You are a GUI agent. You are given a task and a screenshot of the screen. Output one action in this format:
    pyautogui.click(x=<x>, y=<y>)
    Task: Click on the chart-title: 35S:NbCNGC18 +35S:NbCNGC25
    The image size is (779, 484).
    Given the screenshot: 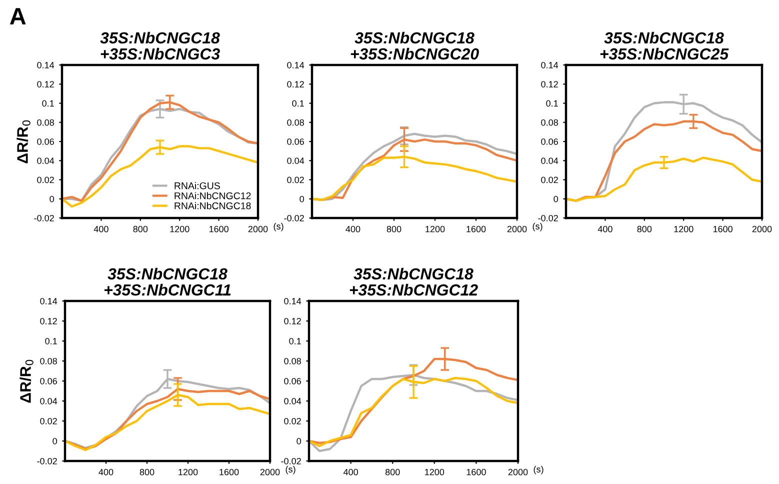 What is the action you would take?
    pyautogui.click(x=664, y=46)
    